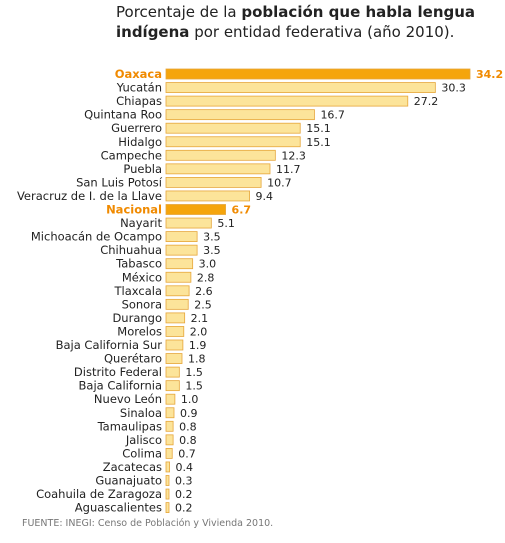  Describe the element at coordinates (138, 291) in the screenshot. I see `category-label-tlaxcala: Tlaxcala` at that location.